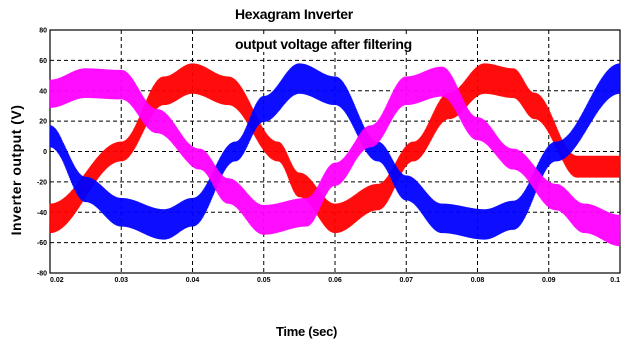 The image size is (622, 351). Describe the element at coordinates (615, 280) in the screenshot. I see `x-tick-label: 0.1` at that location.